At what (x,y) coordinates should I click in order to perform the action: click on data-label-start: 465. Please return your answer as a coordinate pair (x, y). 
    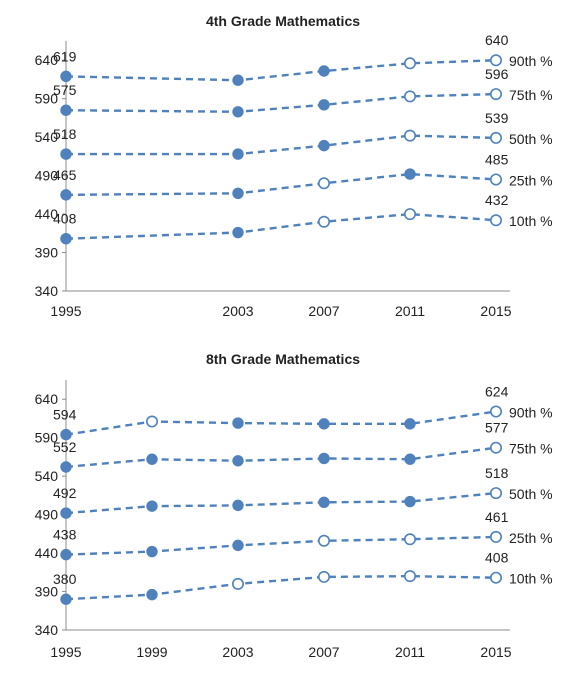
    Looking at the image, I should click on (65, 175).